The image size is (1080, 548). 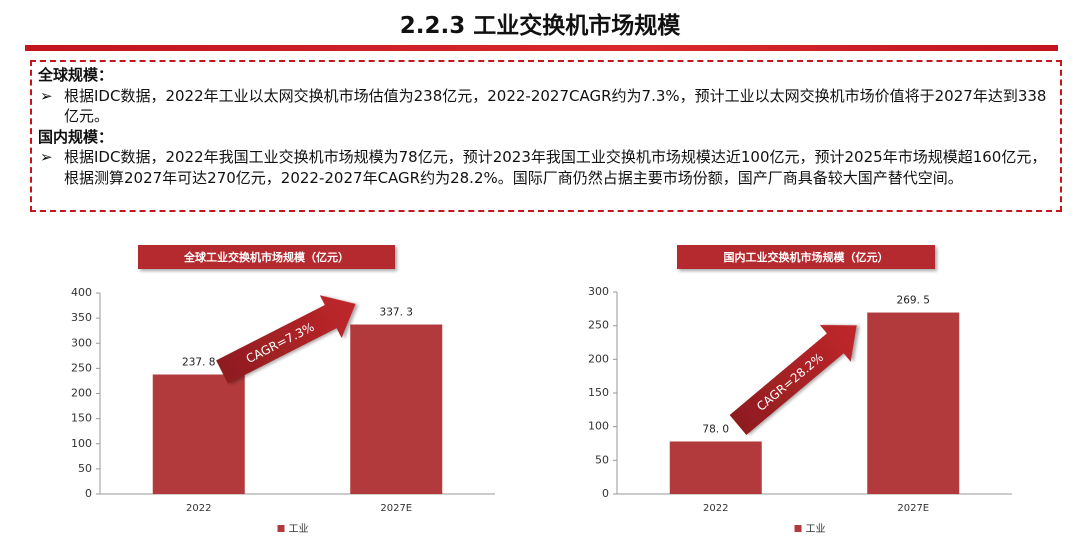 What do you see at coordinates (540, 26) in the screenshot?
I see `page-title: 2.2.3 工业交换机市场规模` at bounding box center [540, 26].